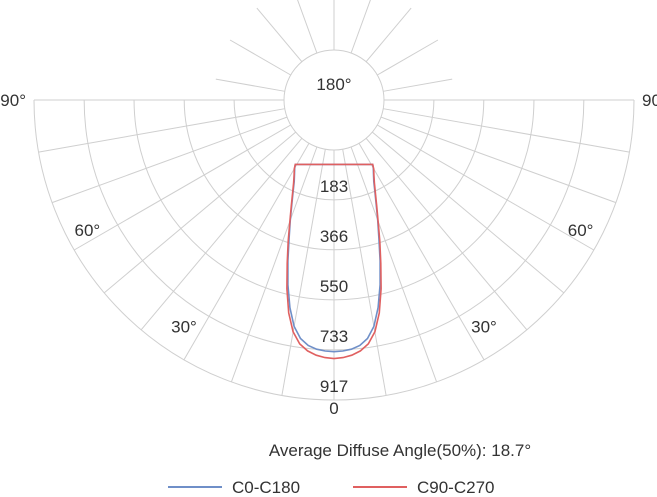  I want to click on radial-tick-917: 917, so click(334, 386).